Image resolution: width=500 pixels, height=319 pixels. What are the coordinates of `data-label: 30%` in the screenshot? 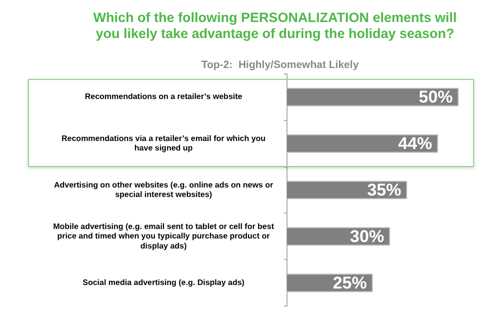 It's located at (367, 236).